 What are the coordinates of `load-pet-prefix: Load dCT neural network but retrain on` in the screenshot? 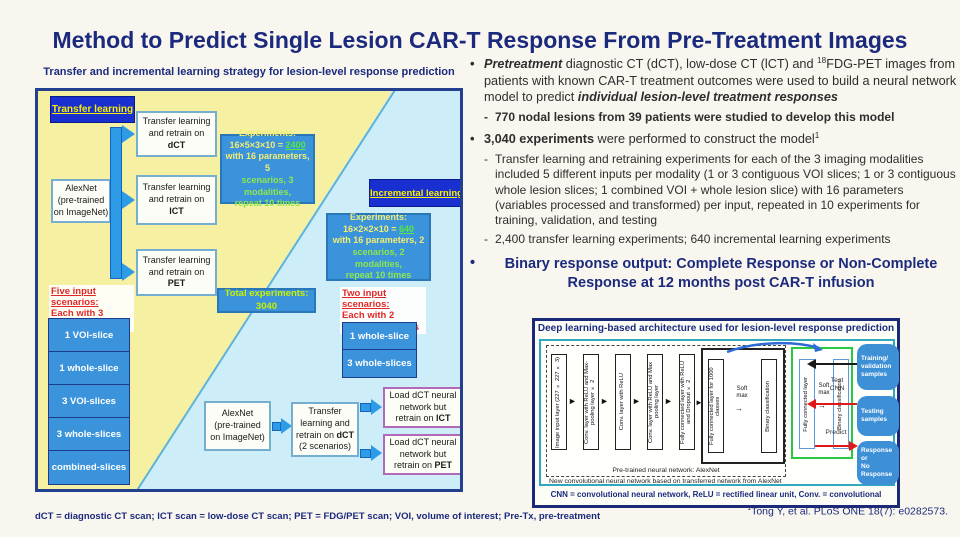 It's located at (423, 453).